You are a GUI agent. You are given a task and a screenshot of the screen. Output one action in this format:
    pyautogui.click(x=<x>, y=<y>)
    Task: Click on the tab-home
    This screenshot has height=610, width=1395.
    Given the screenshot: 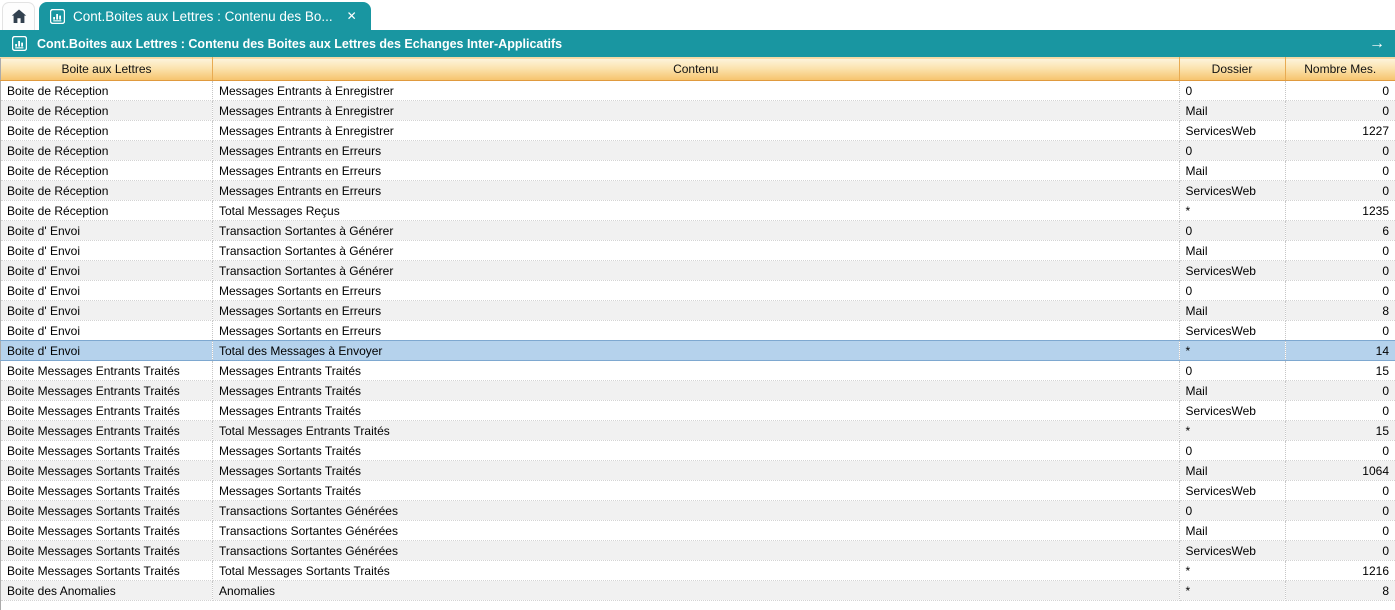 What is the action you would take?
    pyautogui.click(x=18, y=16)
    